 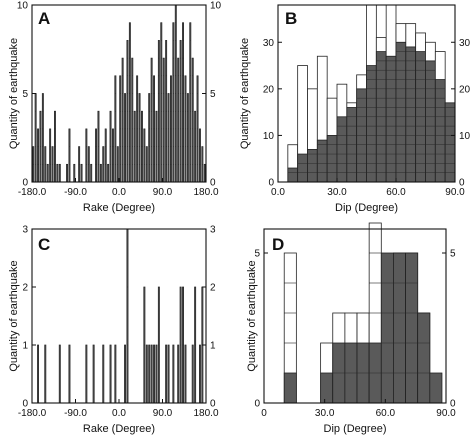 What do you see at coordinates (213, 288) in the screenshot?
I see `ytick-label-right-C: 2` at bounding box center [213, 288].